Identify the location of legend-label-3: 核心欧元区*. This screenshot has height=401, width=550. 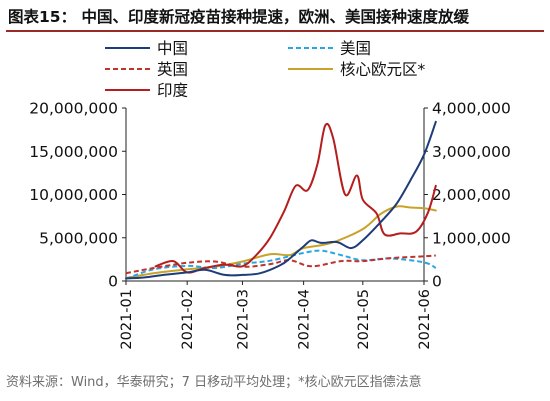
(383, 70).